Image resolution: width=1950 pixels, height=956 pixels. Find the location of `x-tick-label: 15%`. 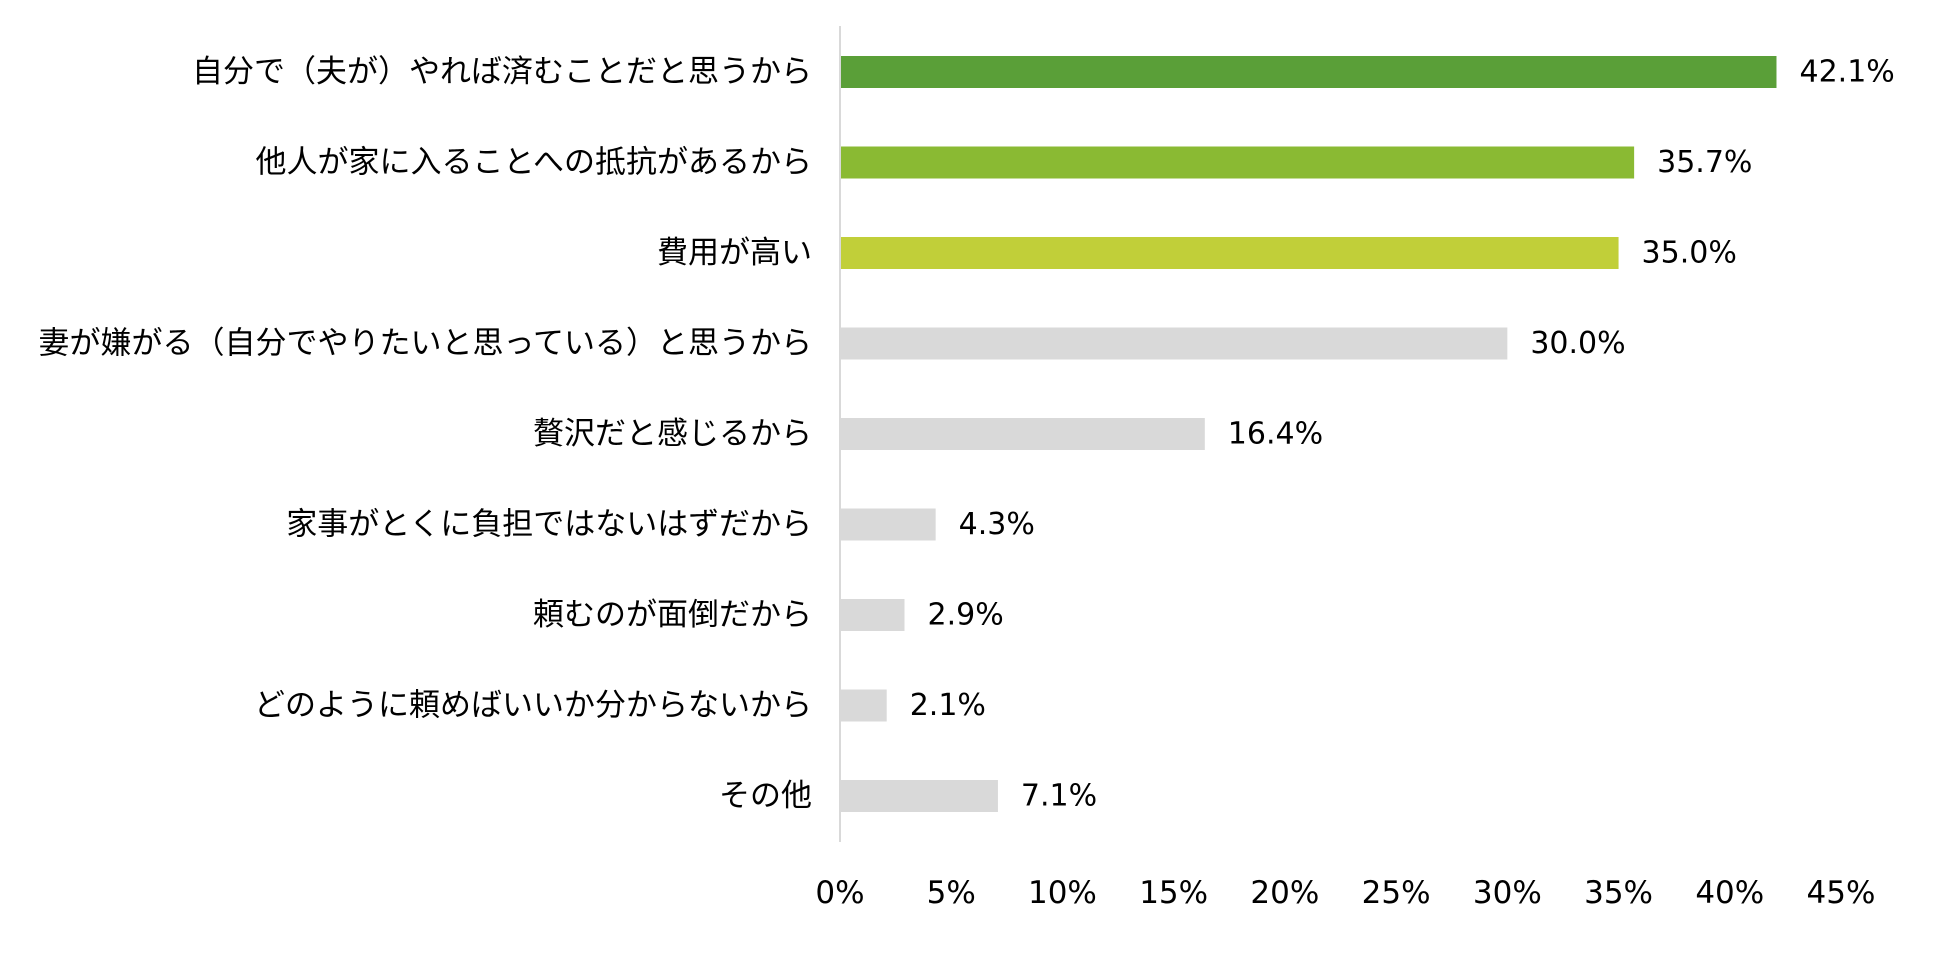

x-tick-label: 15% is located at coordinates (1173, 893).